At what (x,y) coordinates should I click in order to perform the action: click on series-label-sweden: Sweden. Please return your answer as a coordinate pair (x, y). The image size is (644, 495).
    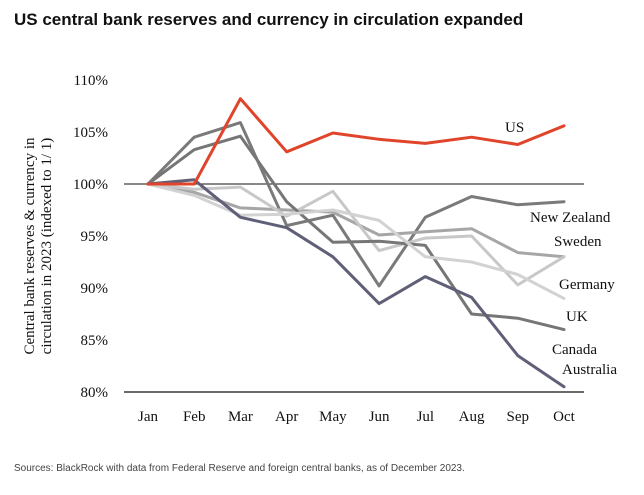
    Looking at the image, I should click on (578, 242).